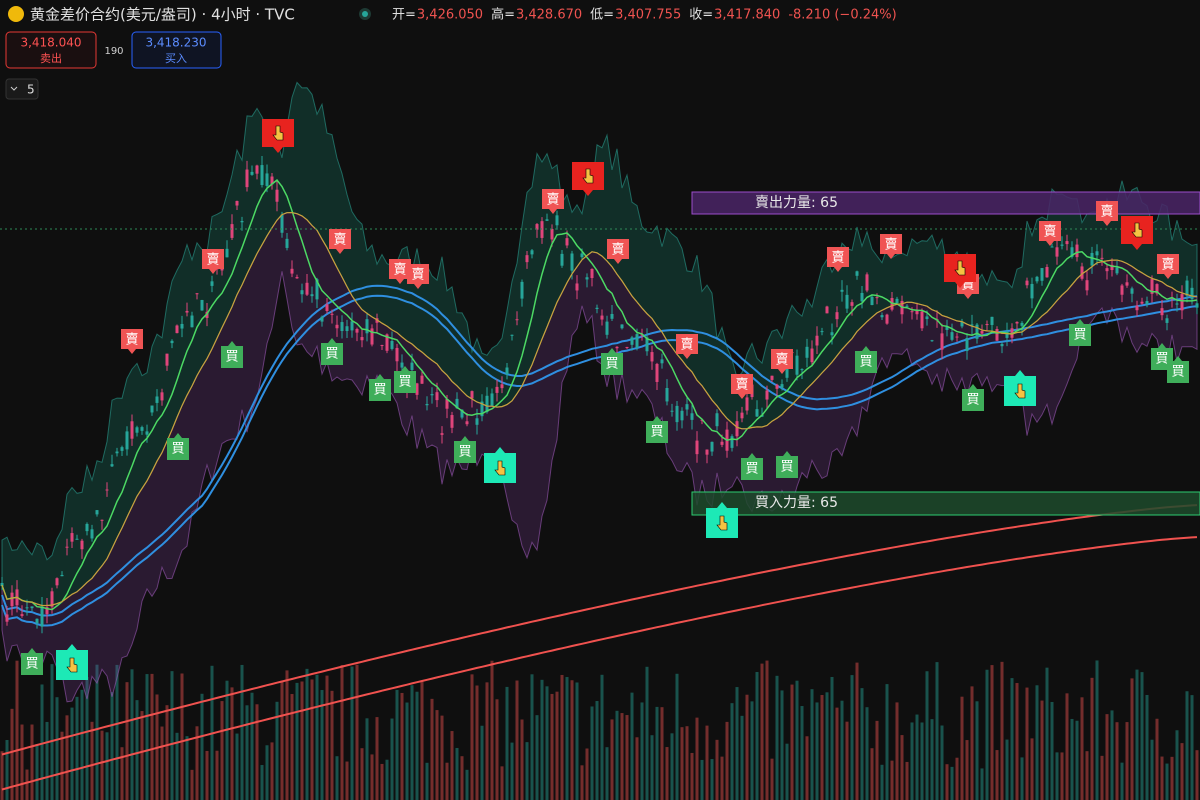 This screenshot has height=800, width=1200. What do you see at coordinates (22, 89) in the screenshot?
I see `indicator-toggle` at bounding box center [22, 89].